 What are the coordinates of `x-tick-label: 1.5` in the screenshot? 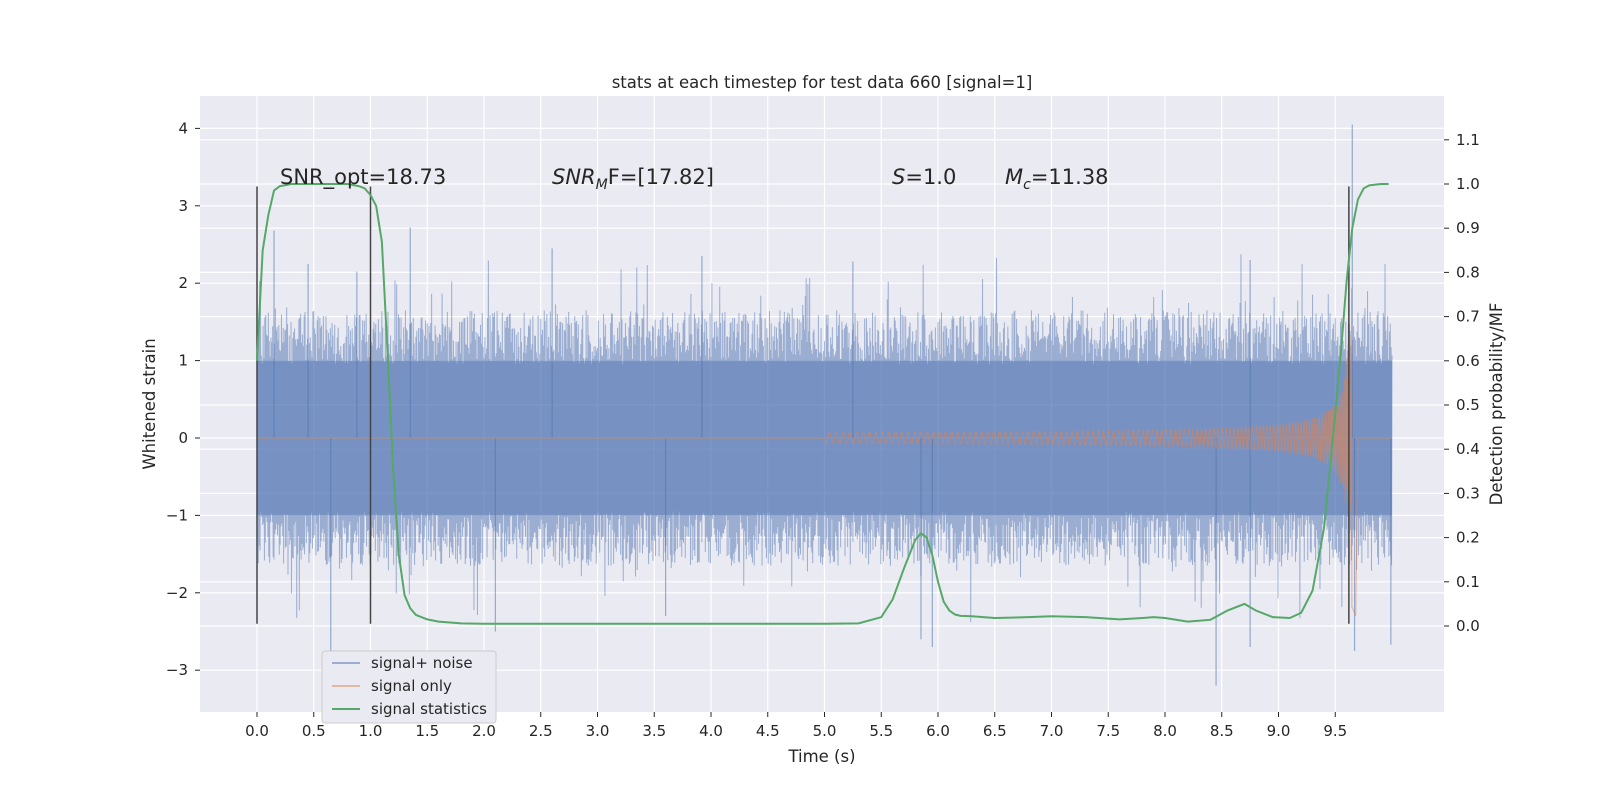 It's located at (427, 731).